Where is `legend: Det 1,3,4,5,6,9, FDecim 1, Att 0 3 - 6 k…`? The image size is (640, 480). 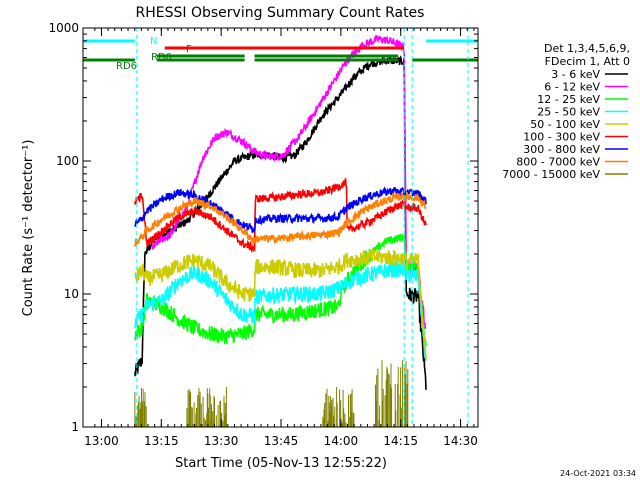 legend: Det 1,3,4,5,6,9, FDecim 1, Att 0 3 - 6 k… is located at coordinates (566, 111).